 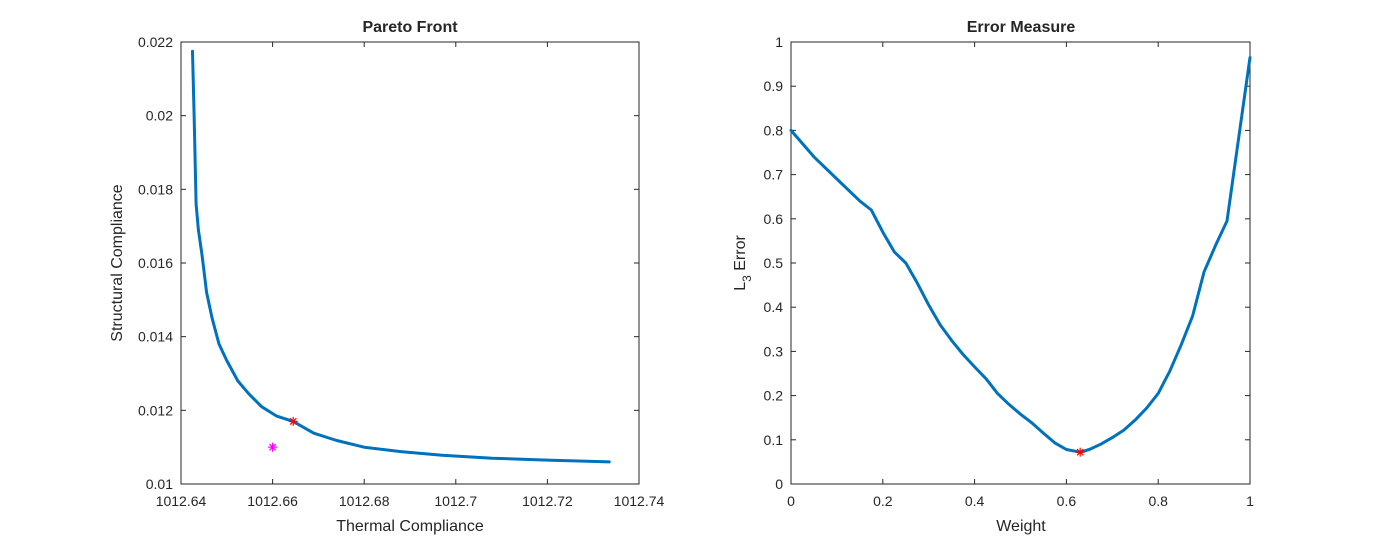 What do you see at coordinates (774, 219) in the screenshot?
I see `y-tick-label: 0.6` at bounding box center [774, 219].